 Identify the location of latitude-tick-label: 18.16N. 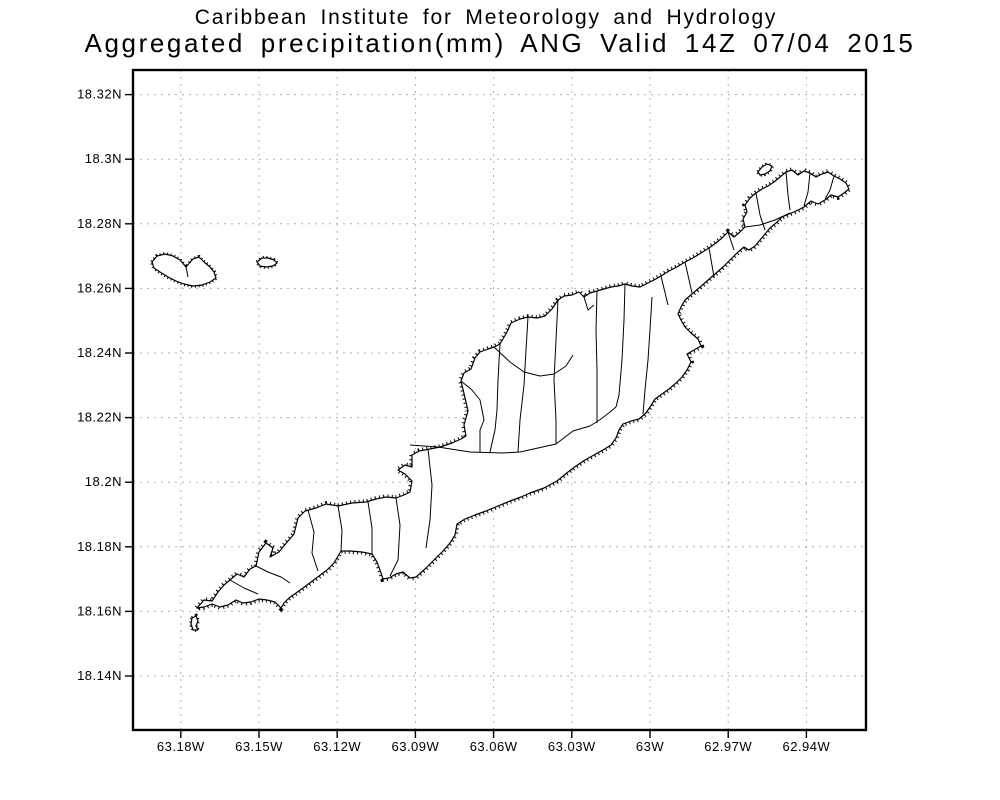
(99, 610).